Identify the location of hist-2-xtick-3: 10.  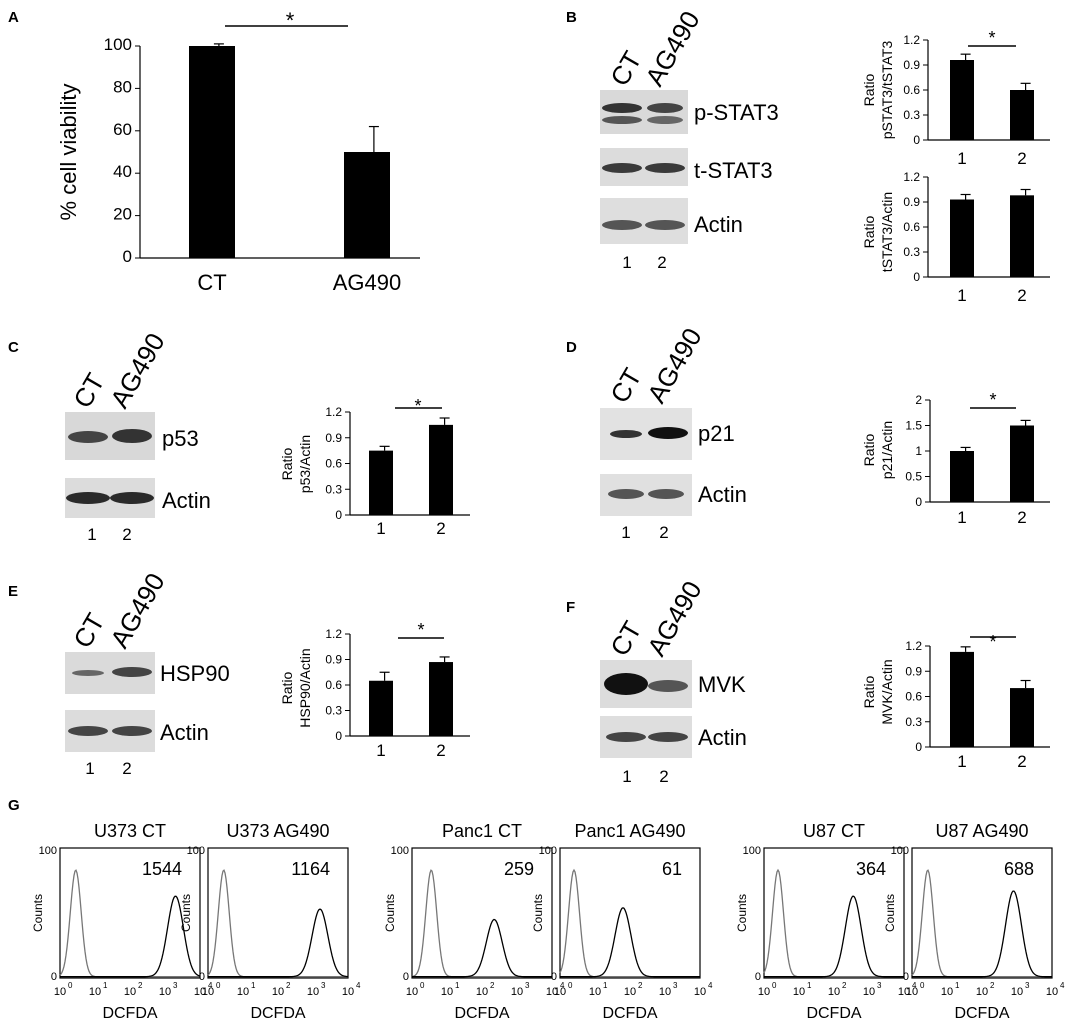
(313, 992).